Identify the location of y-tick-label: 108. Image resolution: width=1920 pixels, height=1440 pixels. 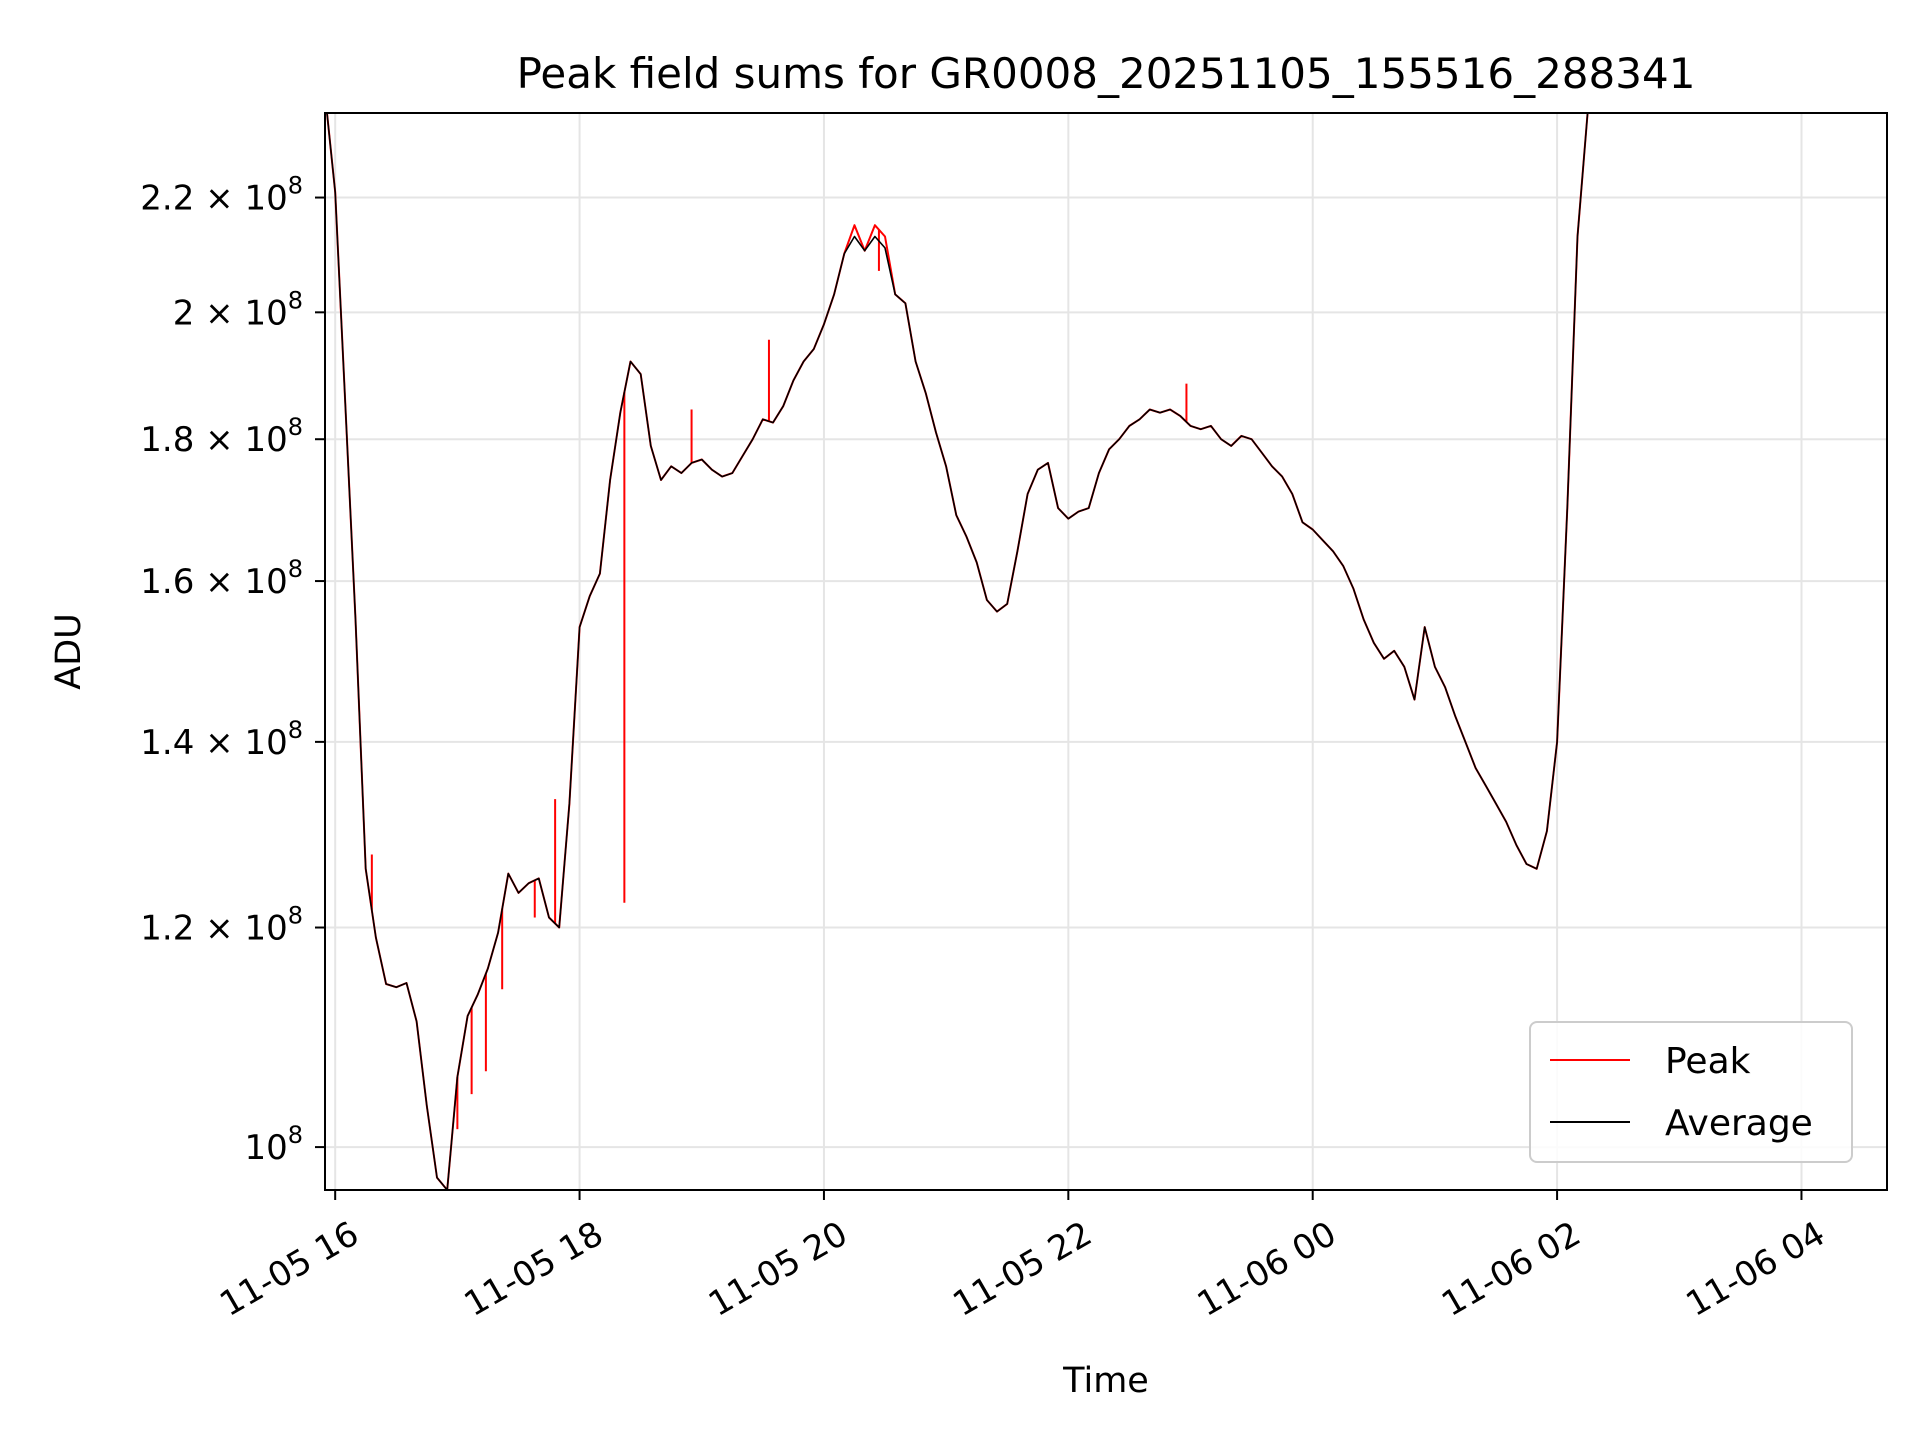
(273, 1144).